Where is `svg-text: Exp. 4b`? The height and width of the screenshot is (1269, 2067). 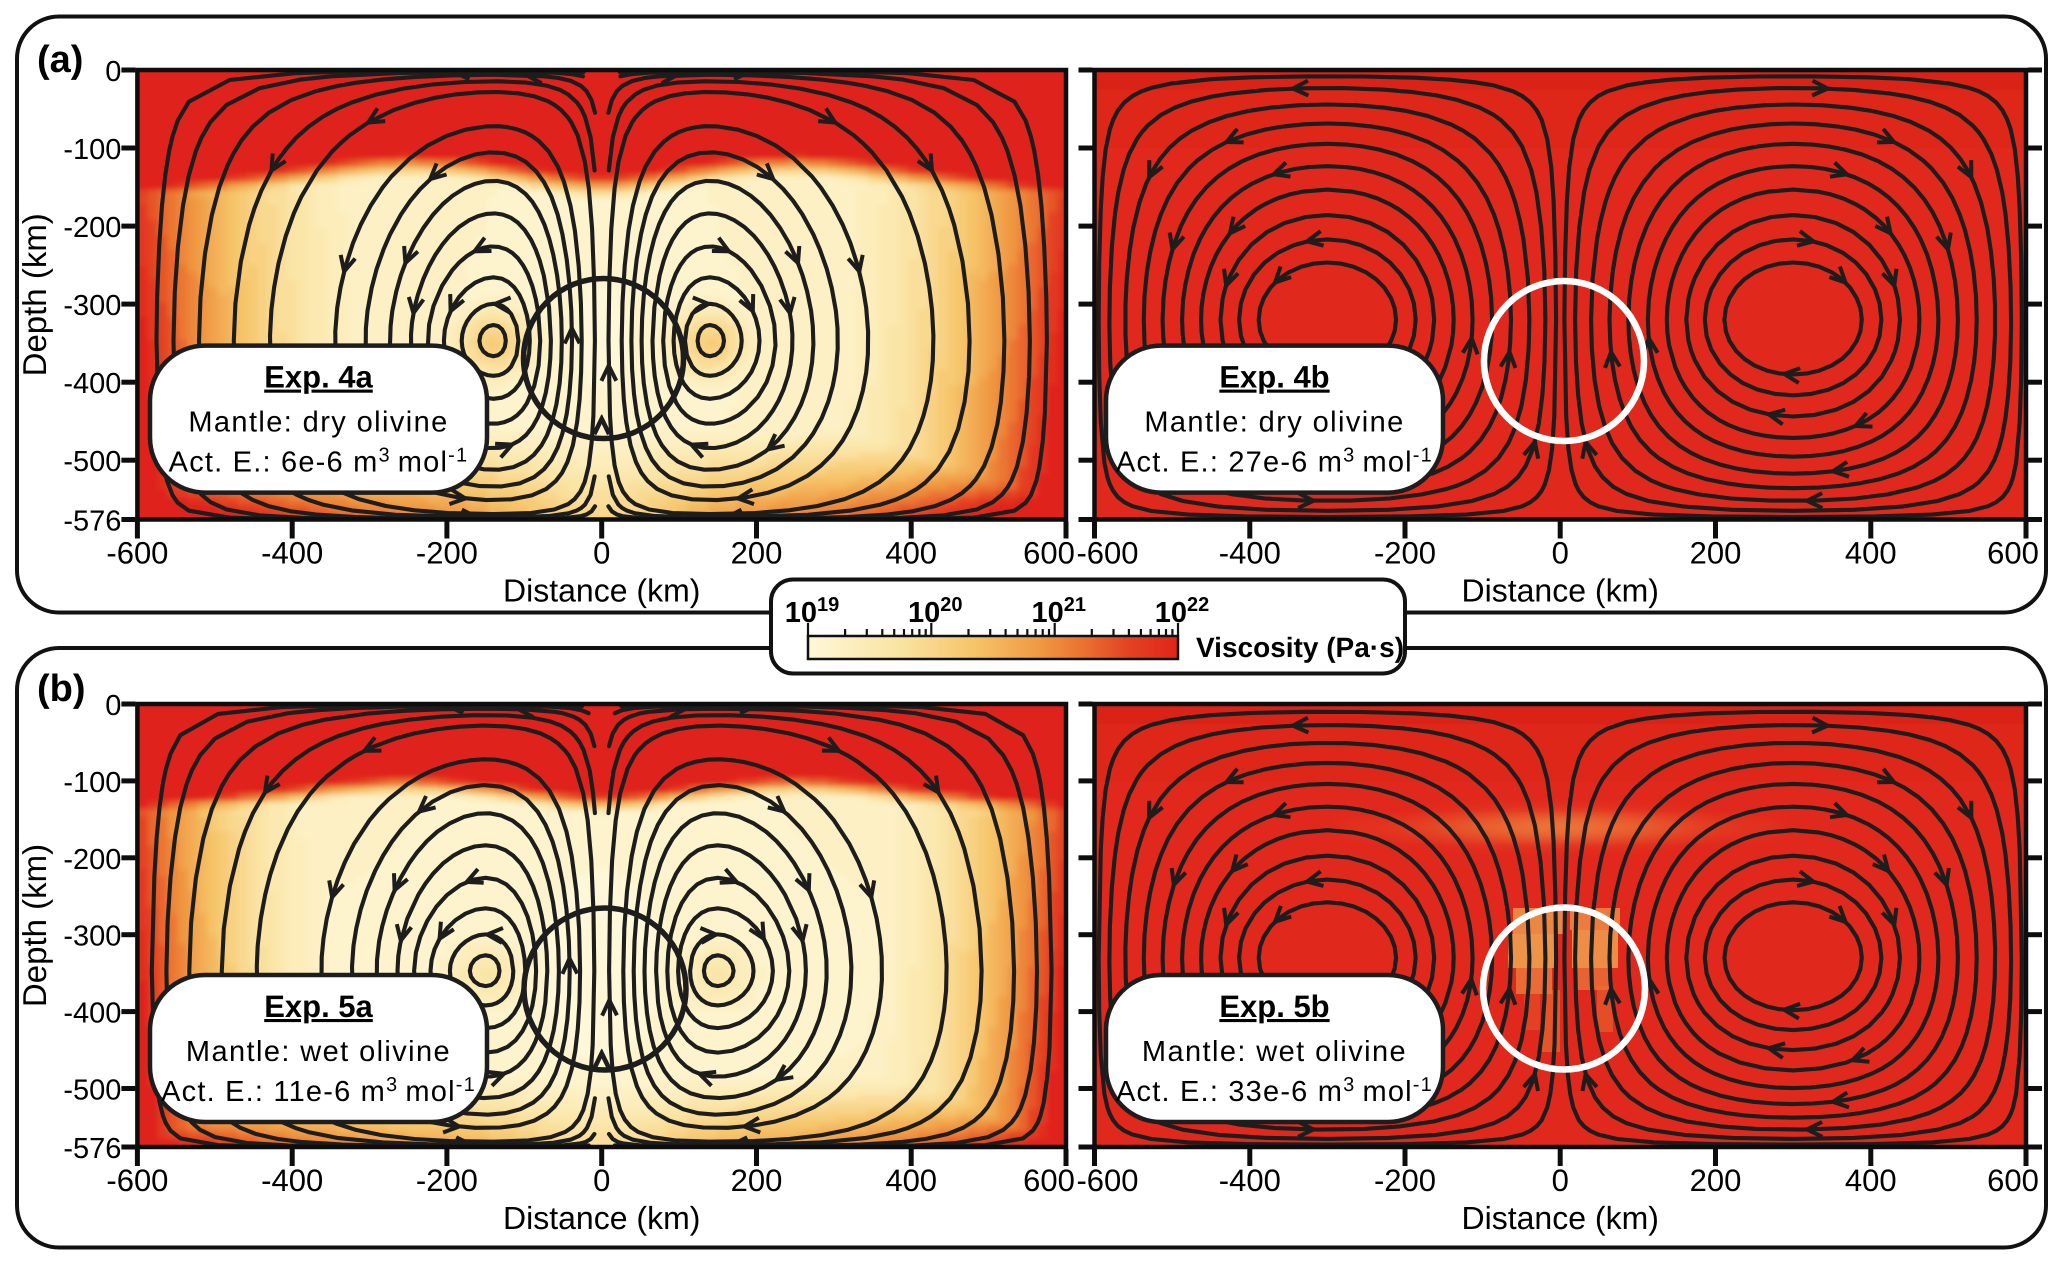
svg-text: Exp. 4b is located at coordinates (1274, 377).